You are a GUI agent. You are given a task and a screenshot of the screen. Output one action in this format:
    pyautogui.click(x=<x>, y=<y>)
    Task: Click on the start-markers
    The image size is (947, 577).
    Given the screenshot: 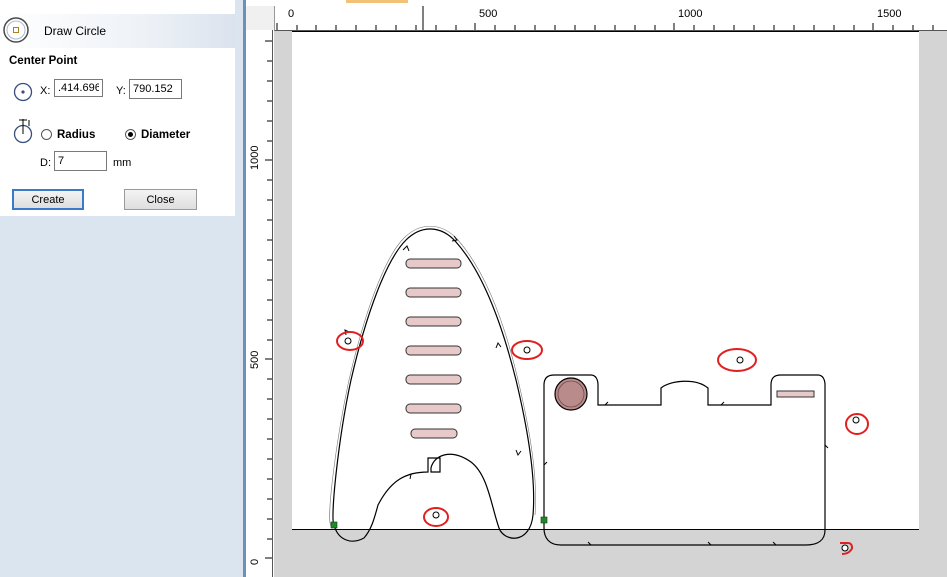 What is the action you would take?
    pyautogui.click(x=439, y=522)
    